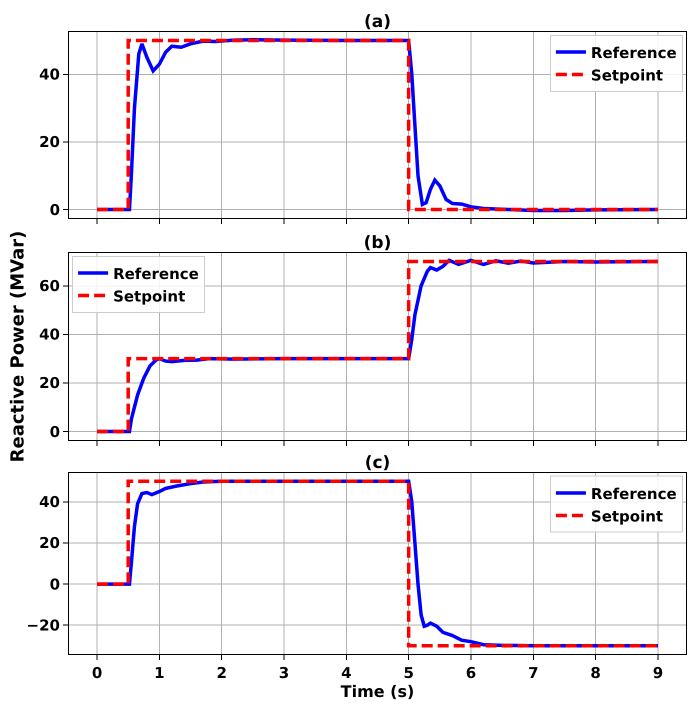  What do you see at coordinates (17, 346) in the screenshot?
I see `y-axis-title: Reactive Power (MVar)` at bounding box center [17, 346].